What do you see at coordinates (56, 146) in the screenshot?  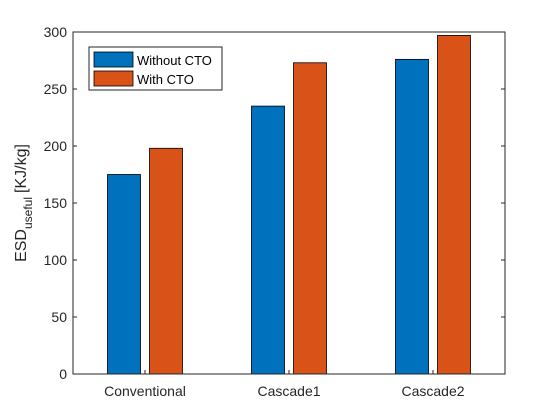 I see `y-tick-label: 200` at bounding box center [56, 146].